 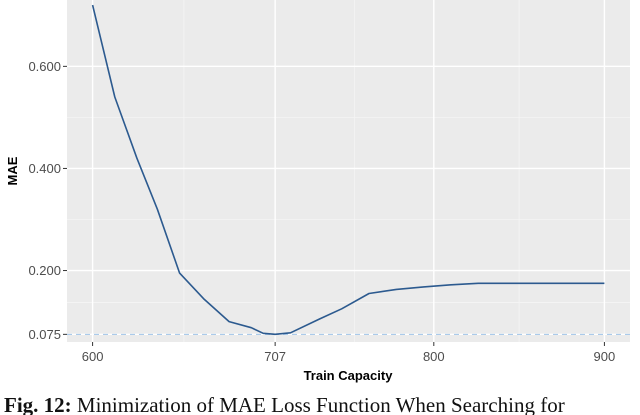 What do you see at coordinates (605, 356) in the screenshot?
I see `x-tick-label: 900` at bounding box center [605, 356].